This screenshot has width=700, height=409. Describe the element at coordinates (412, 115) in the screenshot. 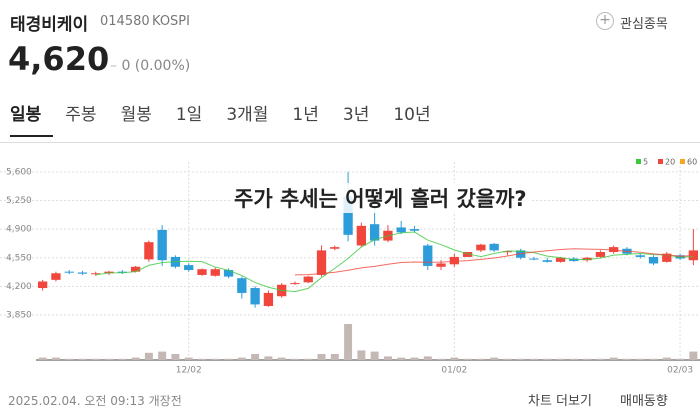

I see `tab: 10년` at that location.